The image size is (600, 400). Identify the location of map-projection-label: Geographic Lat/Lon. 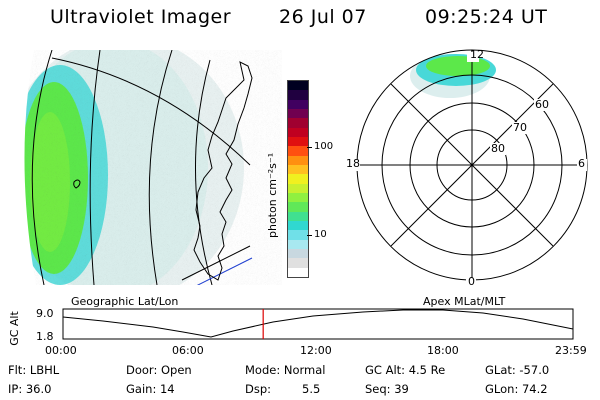
(125, 301).